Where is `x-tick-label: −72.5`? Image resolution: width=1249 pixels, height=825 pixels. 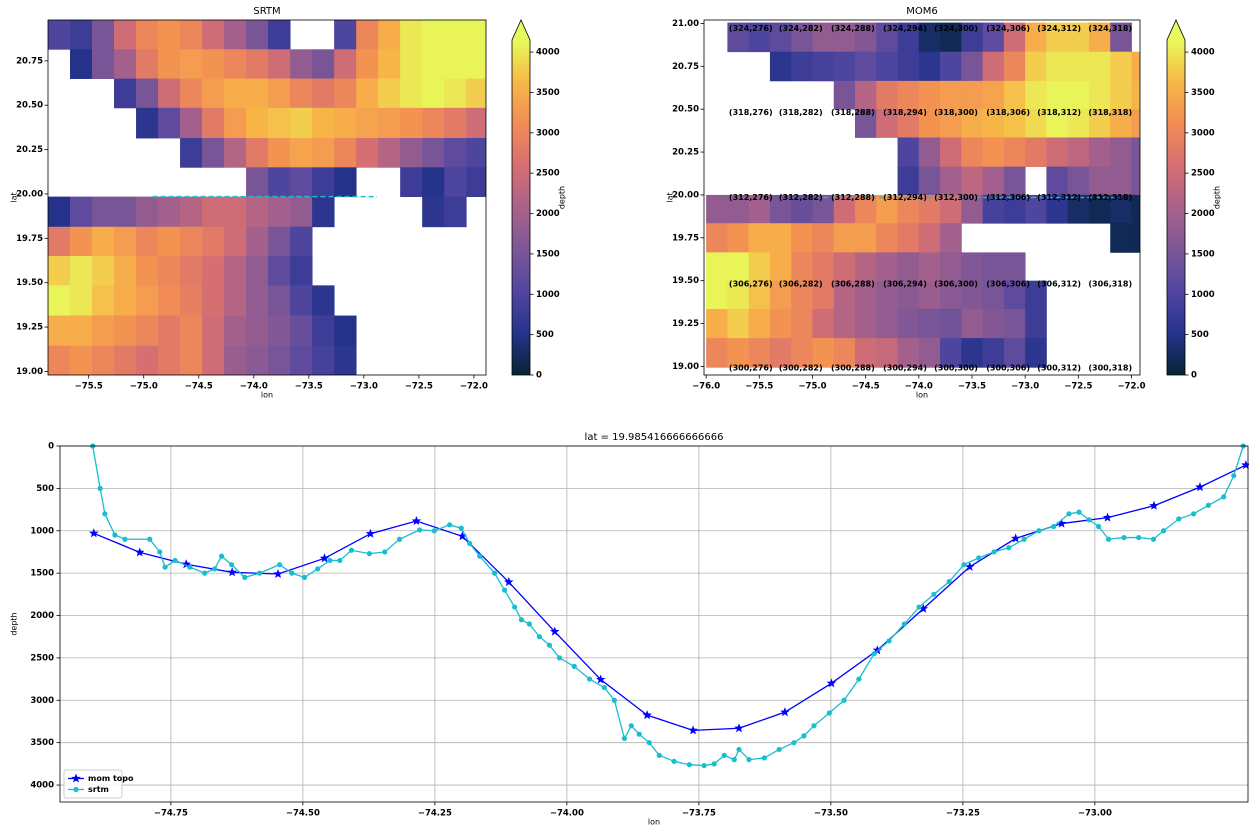 x-tick-label: −72.5 is located at coordinates (1078, 387).